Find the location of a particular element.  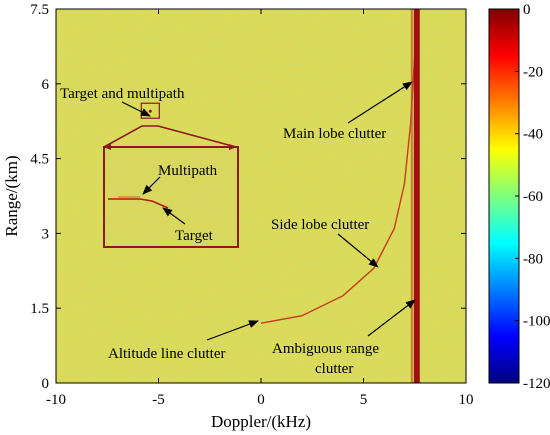

colorbar-ticks: 0 -20 -40 -60 -80 -100 -120 is located at coordinates (532, 197).